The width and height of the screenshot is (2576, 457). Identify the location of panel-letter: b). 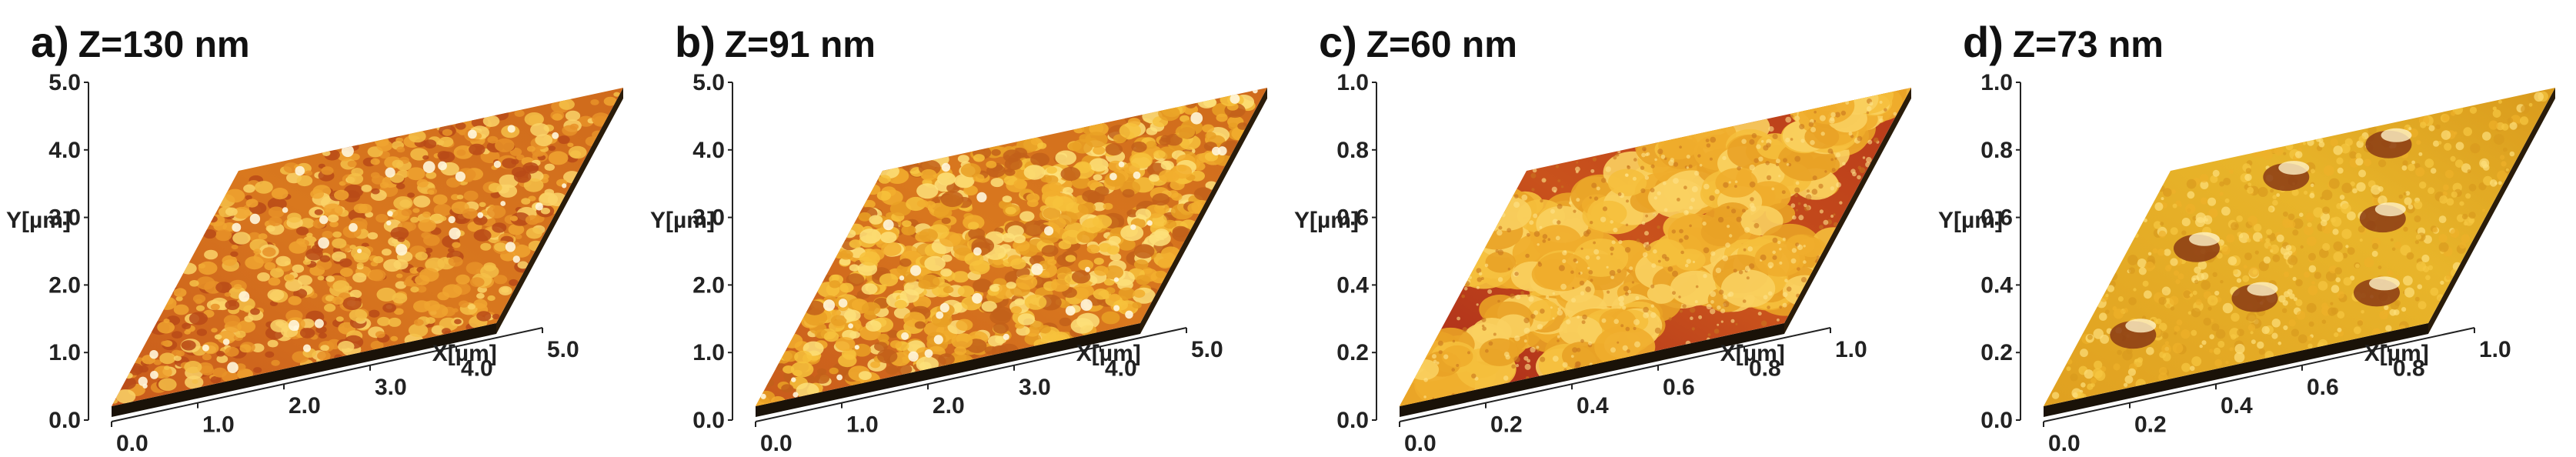
(696, 42).